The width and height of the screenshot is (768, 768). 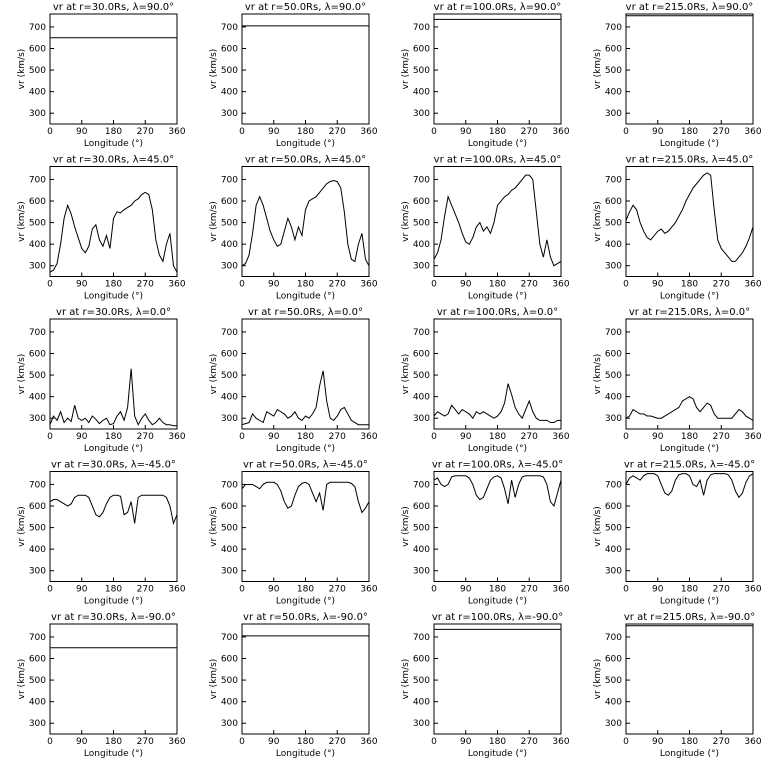 What do you see at coordinates (113, 7) in the screenshot?
I see `chart-title: vr at r=30.0Rs, λ=90.0°` at bounding box center [113, 7].